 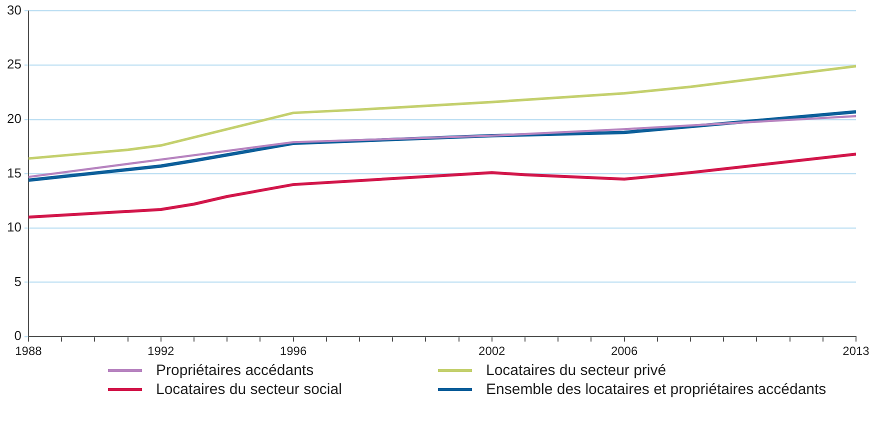 I want to click on y-tick-label: 15, so click(x=14, y=172).